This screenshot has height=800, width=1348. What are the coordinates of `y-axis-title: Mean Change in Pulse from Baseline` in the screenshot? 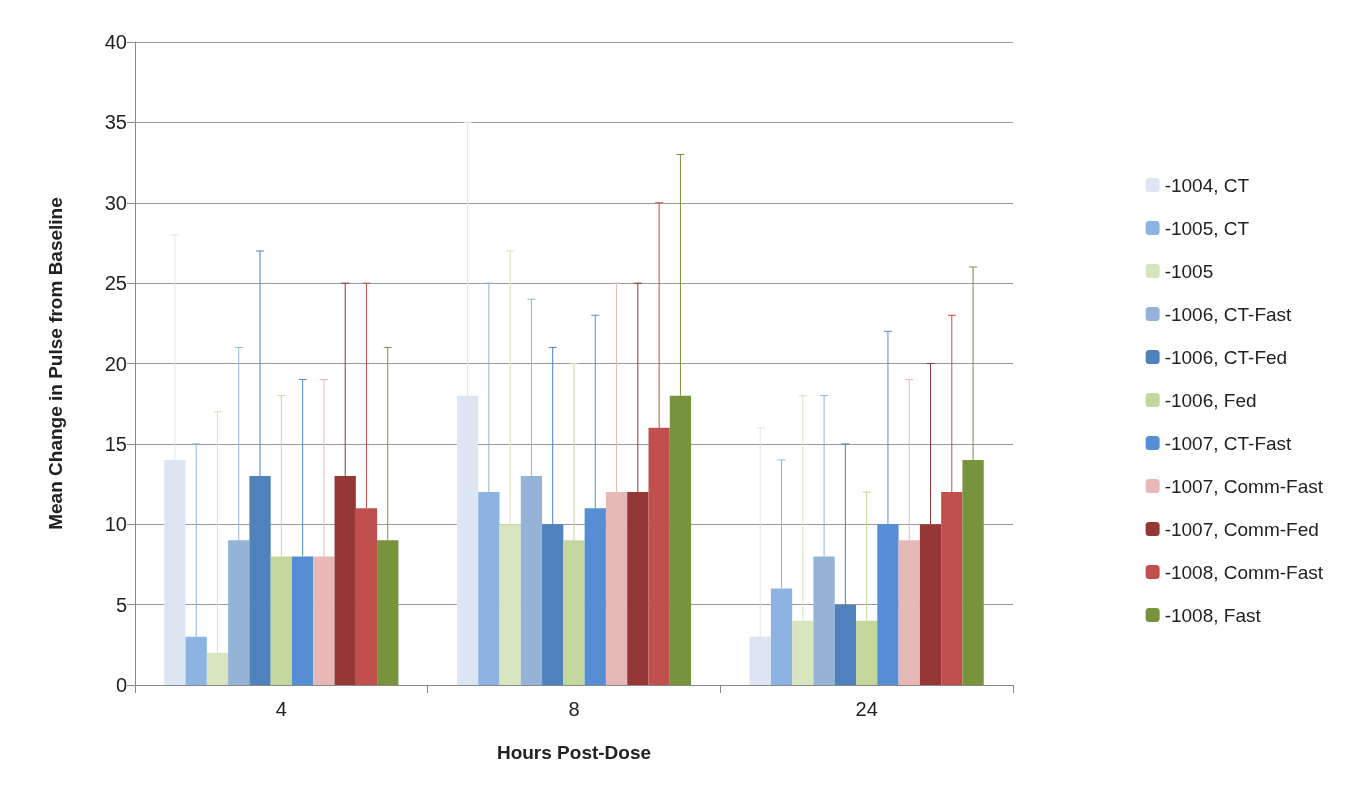 It's located at (55, 363).